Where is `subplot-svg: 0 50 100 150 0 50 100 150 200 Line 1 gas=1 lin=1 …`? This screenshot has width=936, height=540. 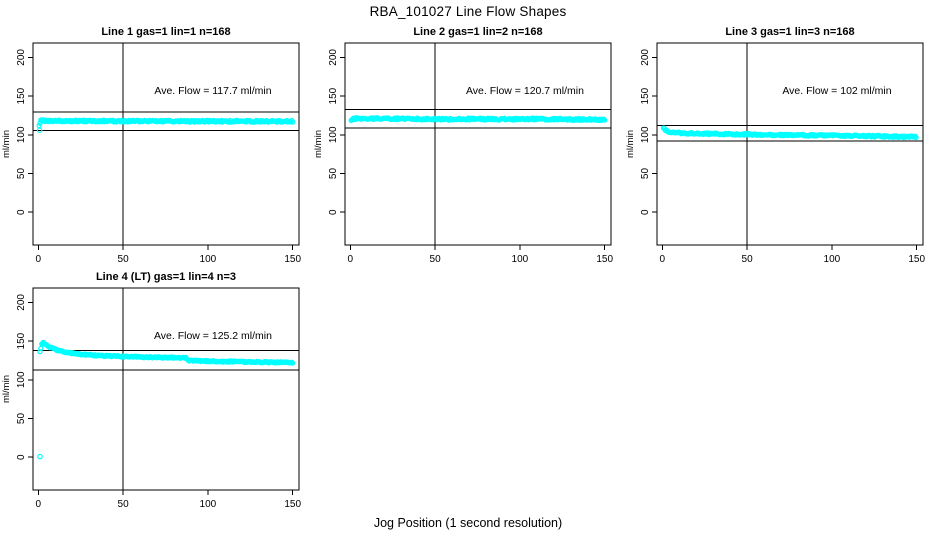 subplot-svg: 0 50 100 150 0 50 100 150 200 Line 1 gas=1 lin=1 … is located at coordinates (151, 145).